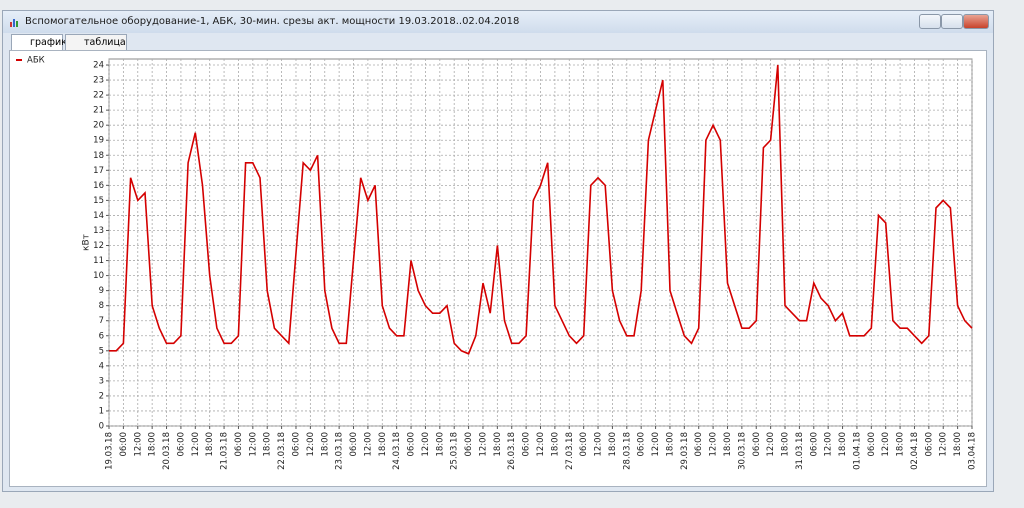 This screenshot has height=508, width=1024. What do you see at coordinates (87, 242) in the screenshot?
I see `y-axis-label: кВт` at bounding box center [87, 242].